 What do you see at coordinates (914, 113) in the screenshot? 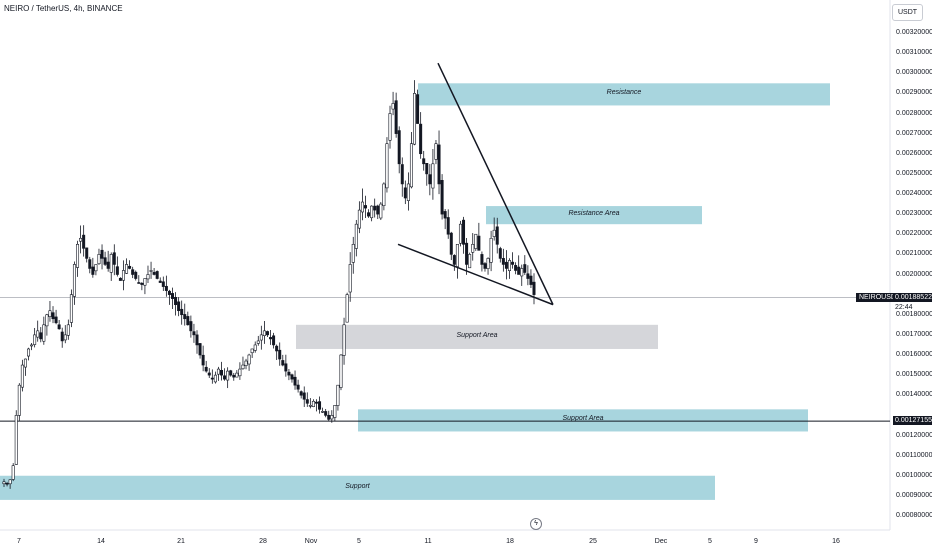
I see `y-tick-label: 0.00280000` at bounding box center [914, 113].